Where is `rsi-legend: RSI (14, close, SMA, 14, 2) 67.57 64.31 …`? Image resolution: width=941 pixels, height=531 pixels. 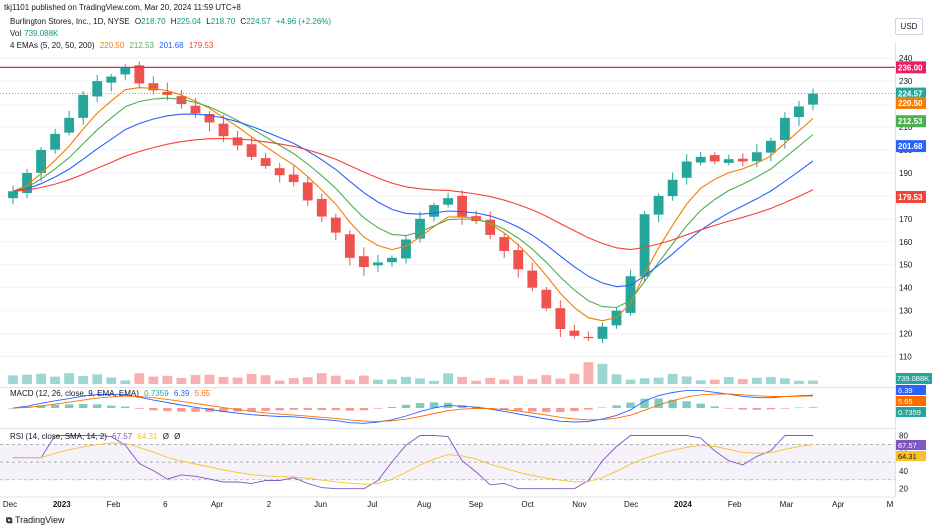 rsi-legend: RSI (14, close, SMA, 14, 2) 67.57 64.31 … is located at coordinates (96, 436).